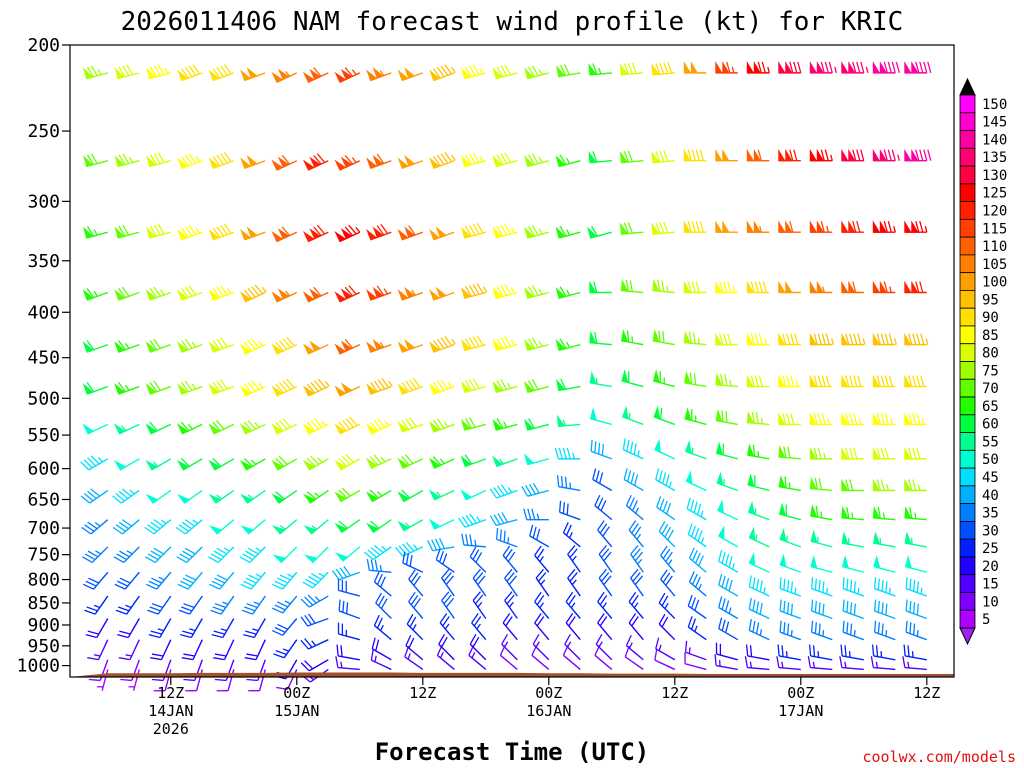  What do you see at coordinates (512, 752) in the screenshot?
I see `x-axis-label: Forecast Time (UTC)` at bounding box center [512, 752].